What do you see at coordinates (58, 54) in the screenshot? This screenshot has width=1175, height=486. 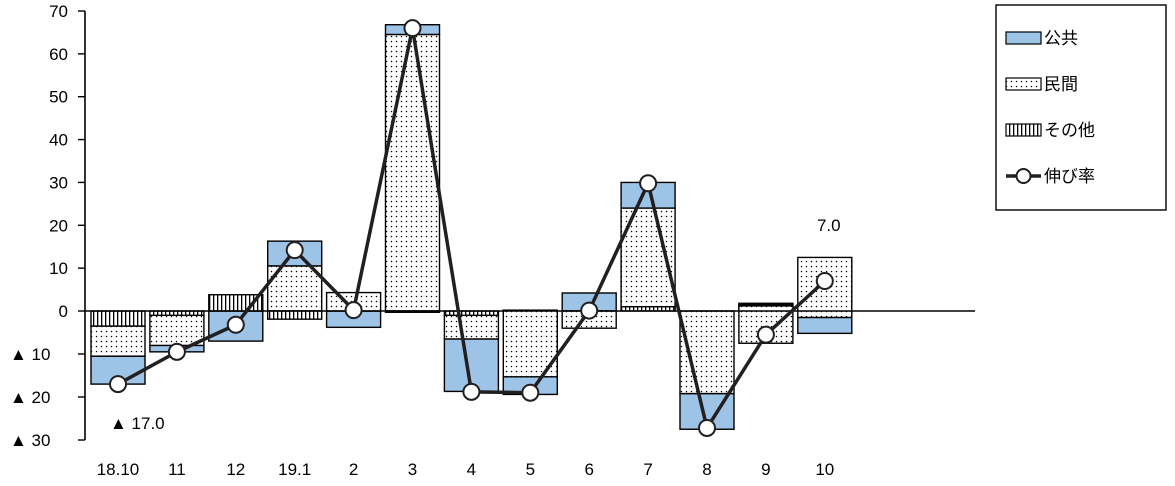 I see `y-tick-label-1: 60` at bounding box center [58, 54].